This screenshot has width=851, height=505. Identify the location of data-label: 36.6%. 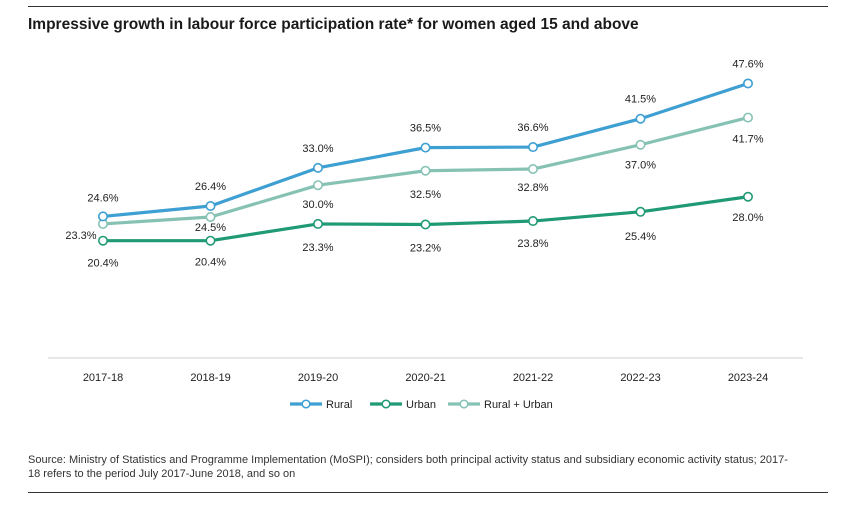
(532, 128).